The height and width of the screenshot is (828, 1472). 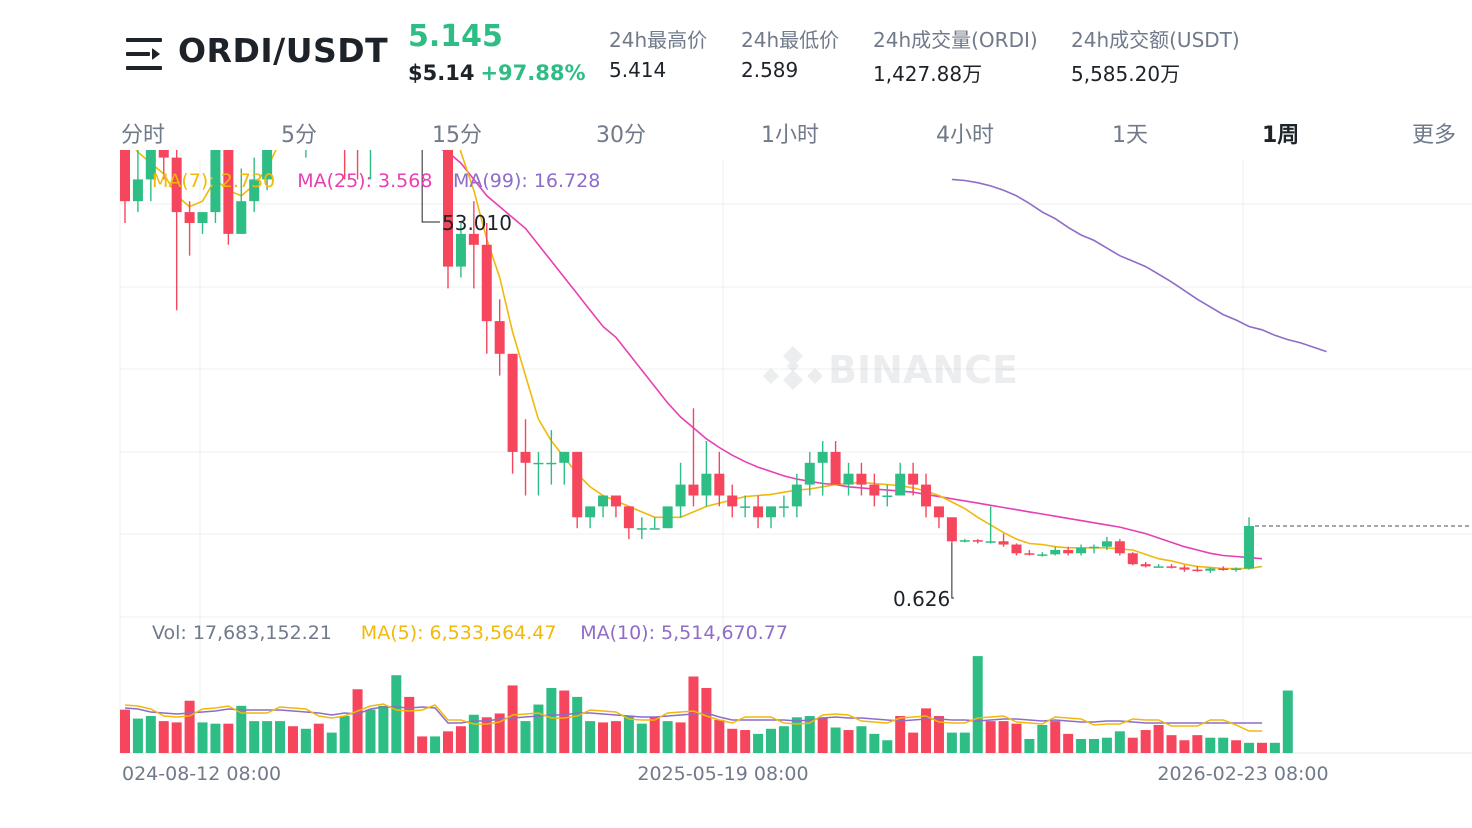 What do you see at coordinates (790, 40) in the screenshot?
I see `stat-low-label: 24h最低价` at bounding box center [790, 40].